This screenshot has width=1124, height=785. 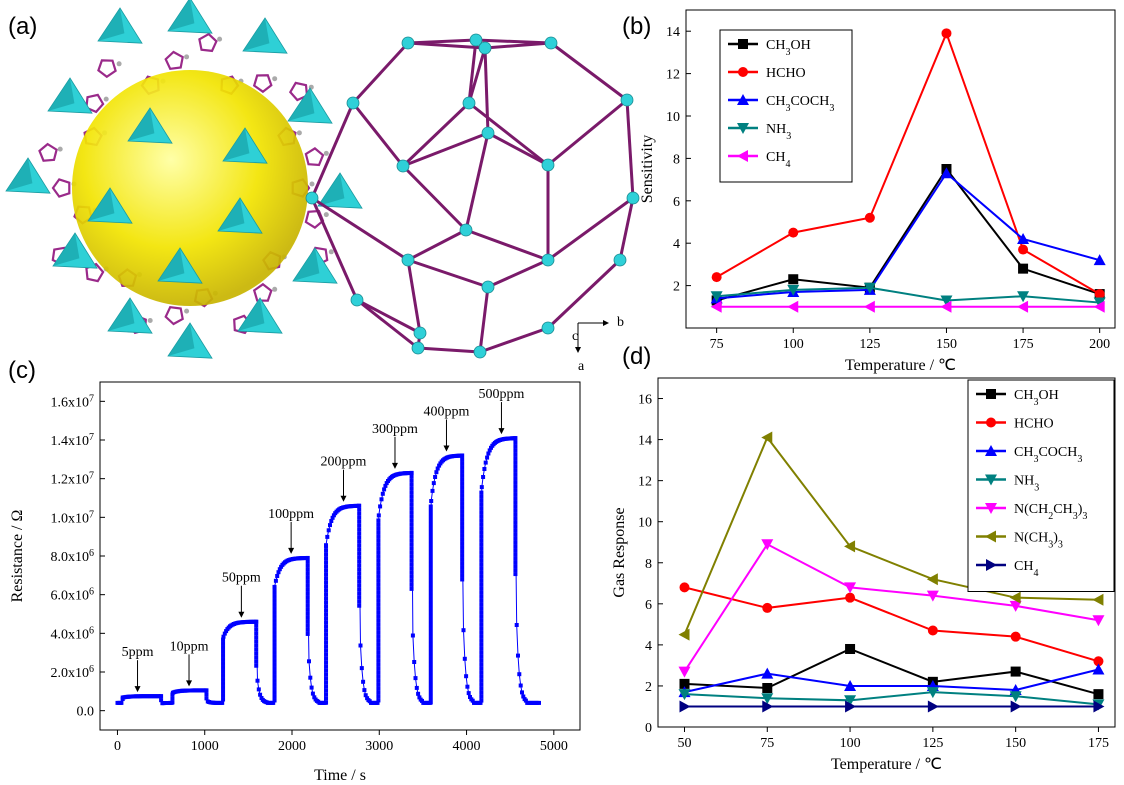 I want to click on series-line-CH3OH, so click(x=908, y=234).